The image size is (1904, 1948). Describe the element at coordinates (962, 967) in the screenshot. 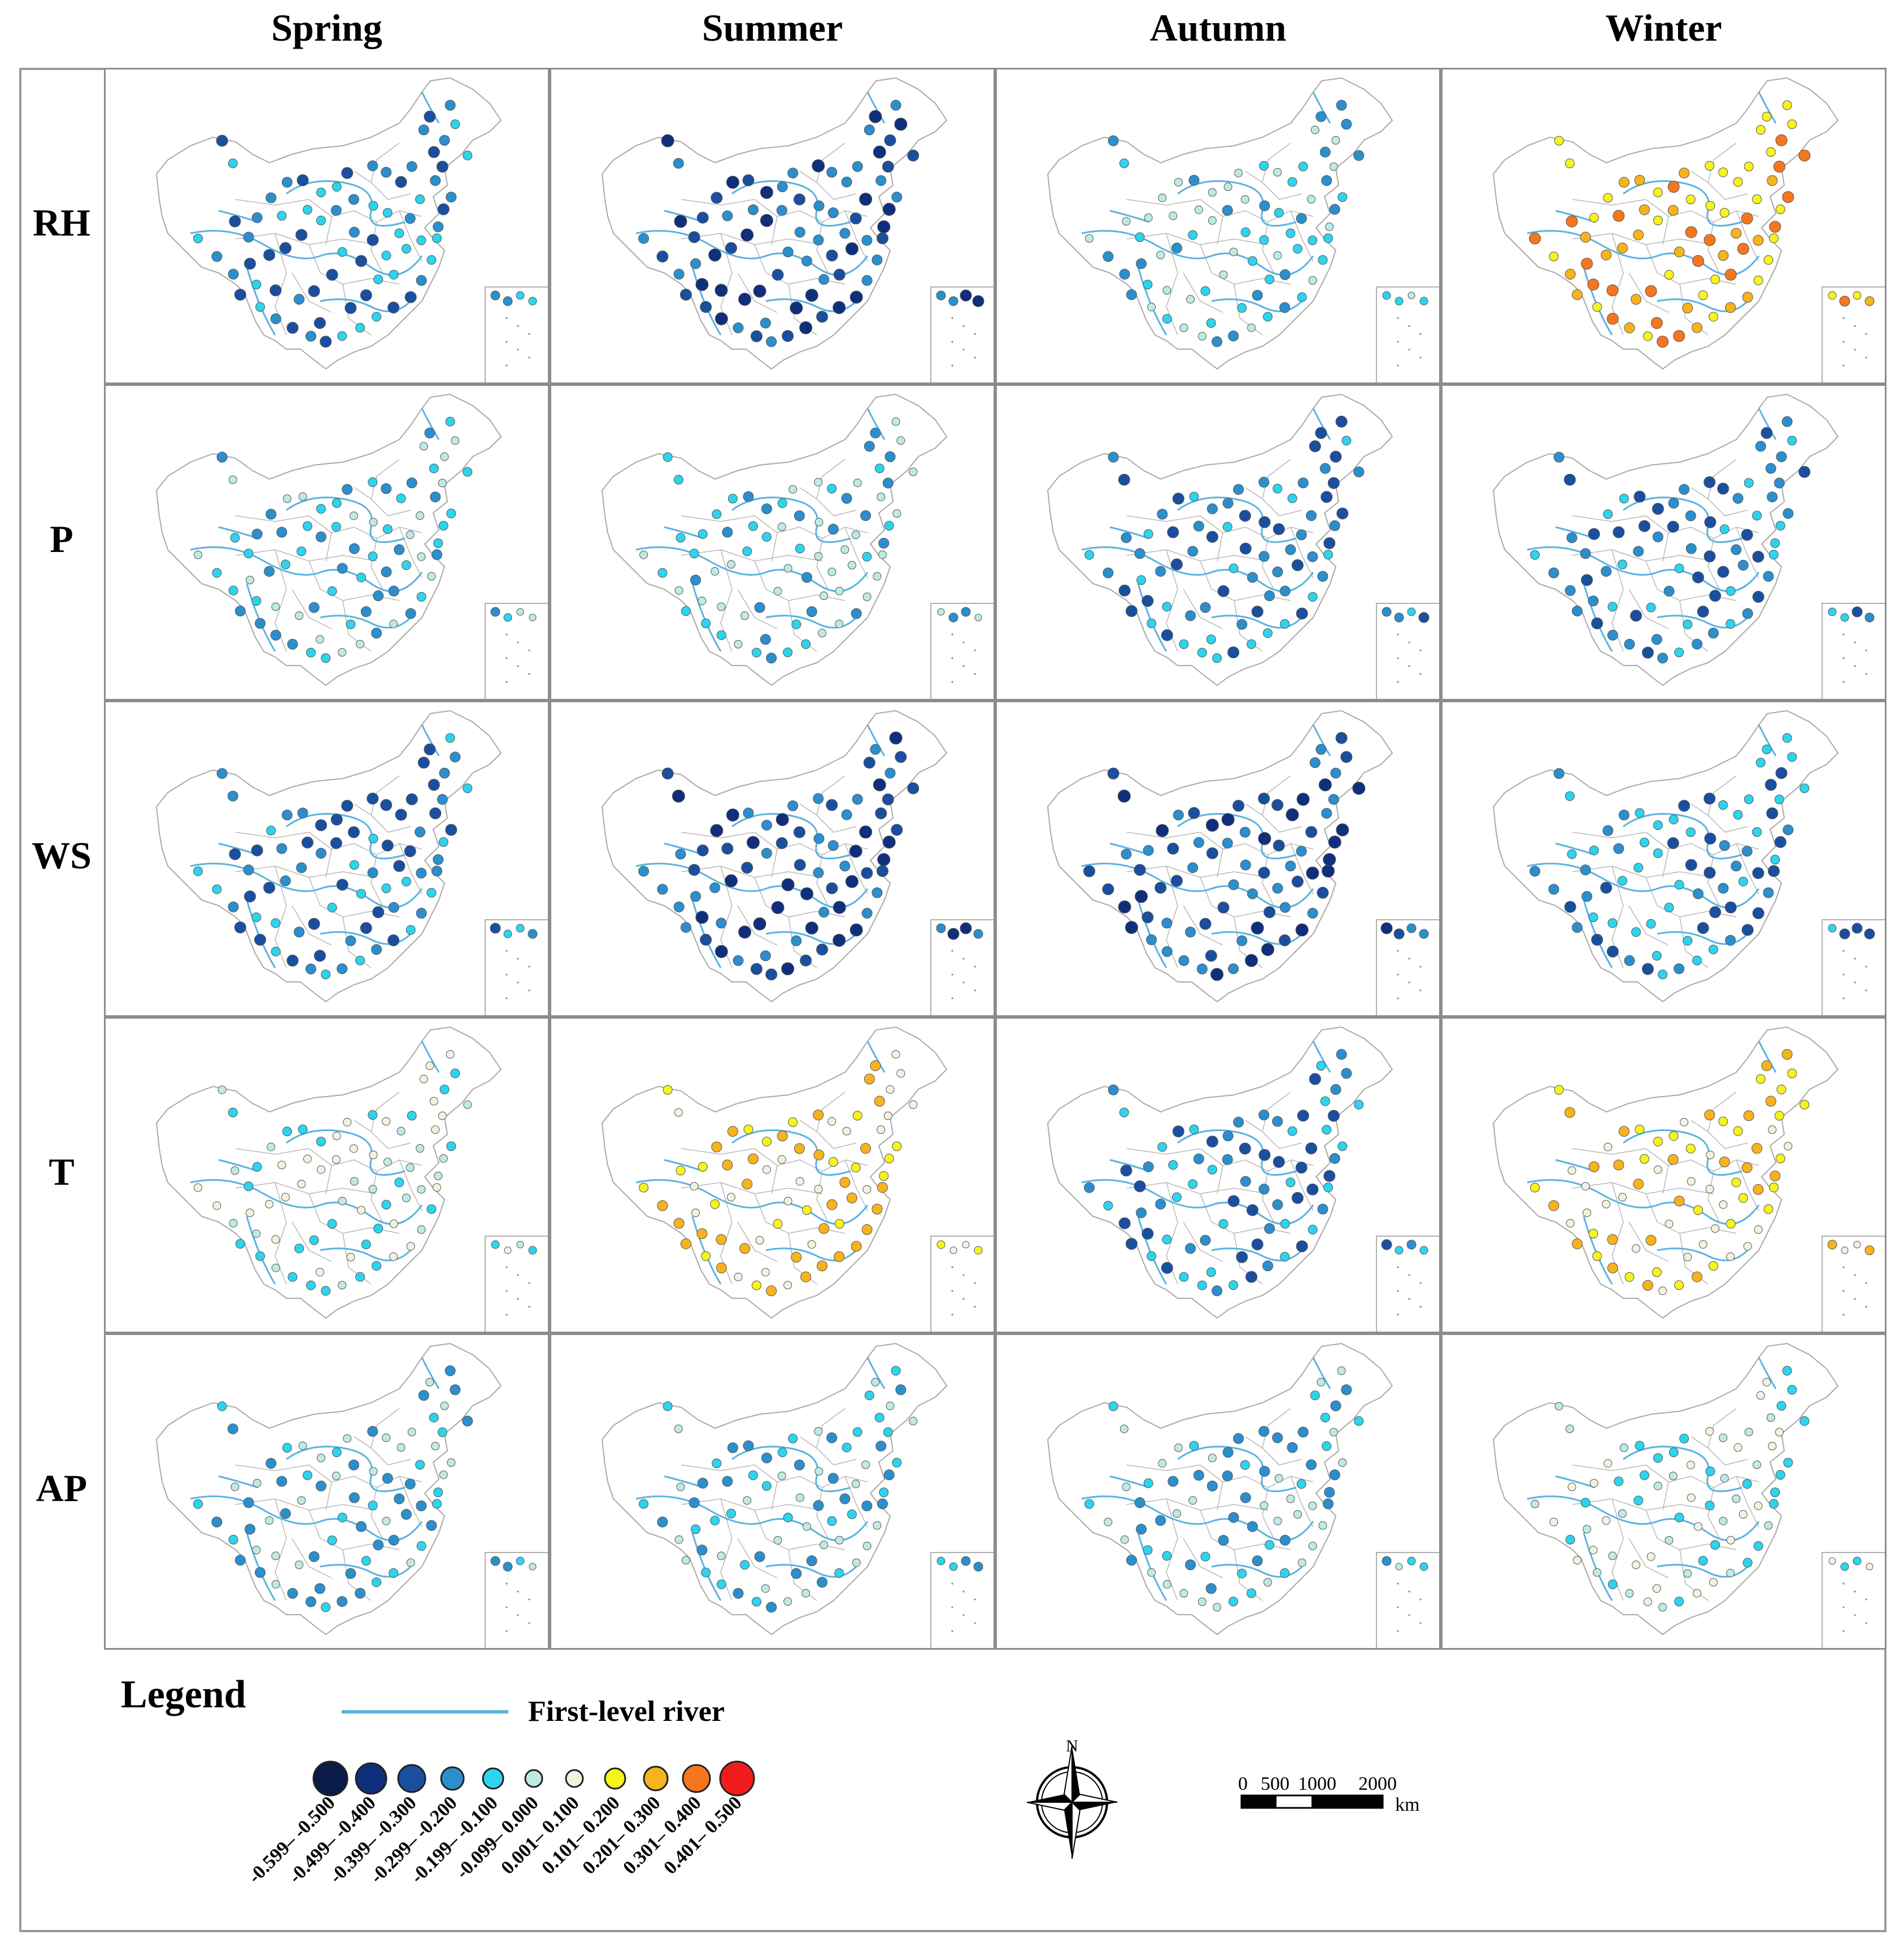

I see `south-china-sea-inset` at that location.